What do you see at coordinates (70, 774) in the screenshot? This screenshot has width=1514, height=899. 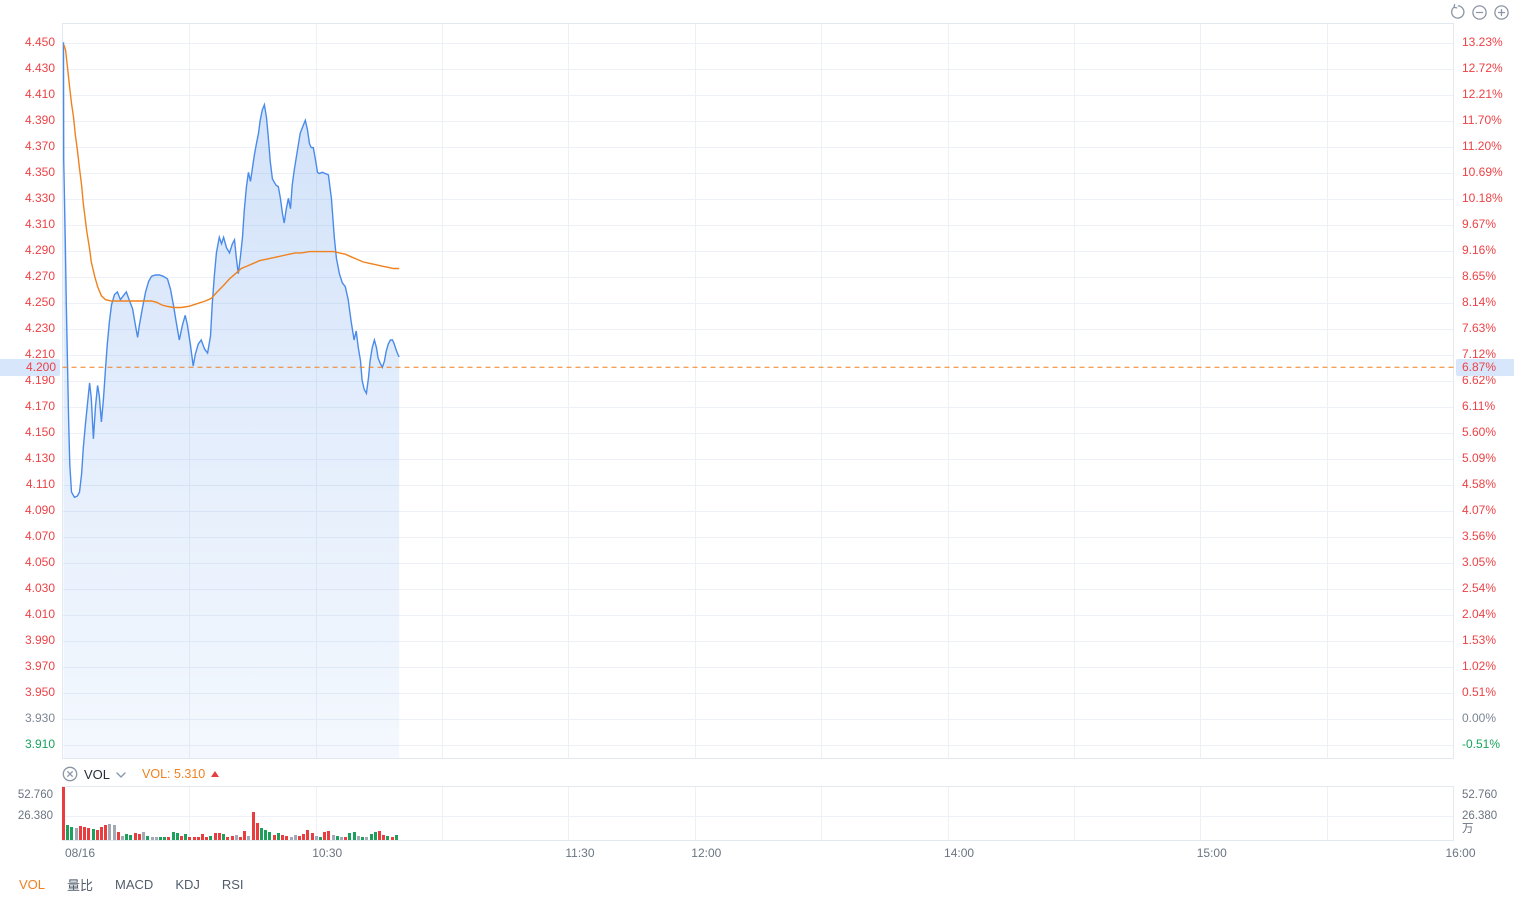 I see `remove-indicator-icon` at bounding box center [70, 774].